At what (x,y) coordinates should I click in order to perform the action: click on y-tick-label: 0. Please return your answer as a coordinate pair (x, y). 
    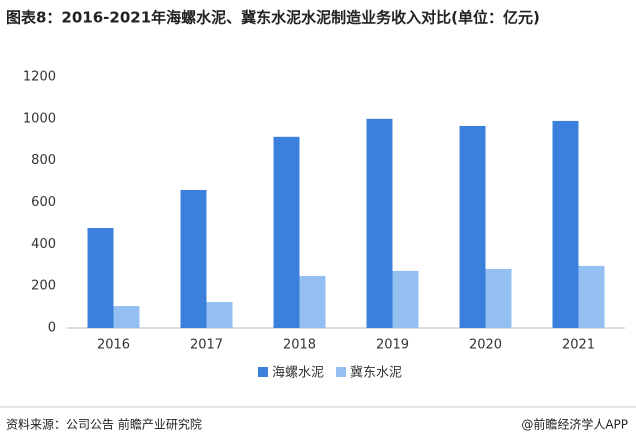
    Looking at the image, I should click on (52, 328).